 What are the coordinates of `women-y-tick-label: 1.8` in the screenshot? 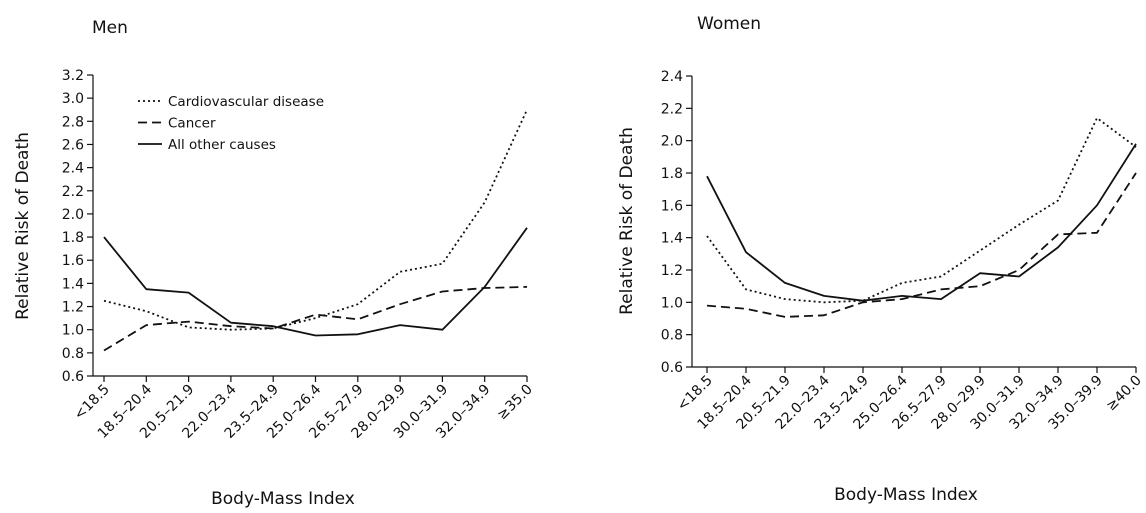 It's located at (672, 174).